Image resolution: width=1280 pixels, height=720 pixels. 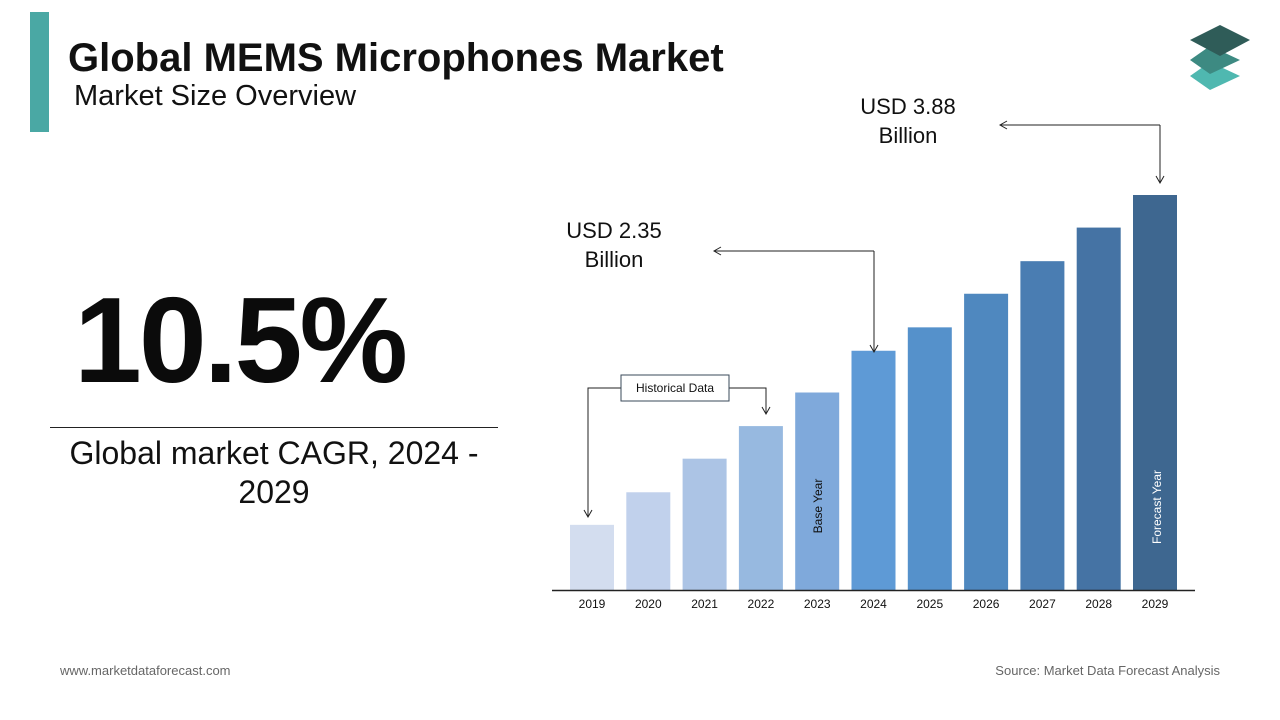 I want to click on x-tick-label: 2021, so click(x=704, y=604).